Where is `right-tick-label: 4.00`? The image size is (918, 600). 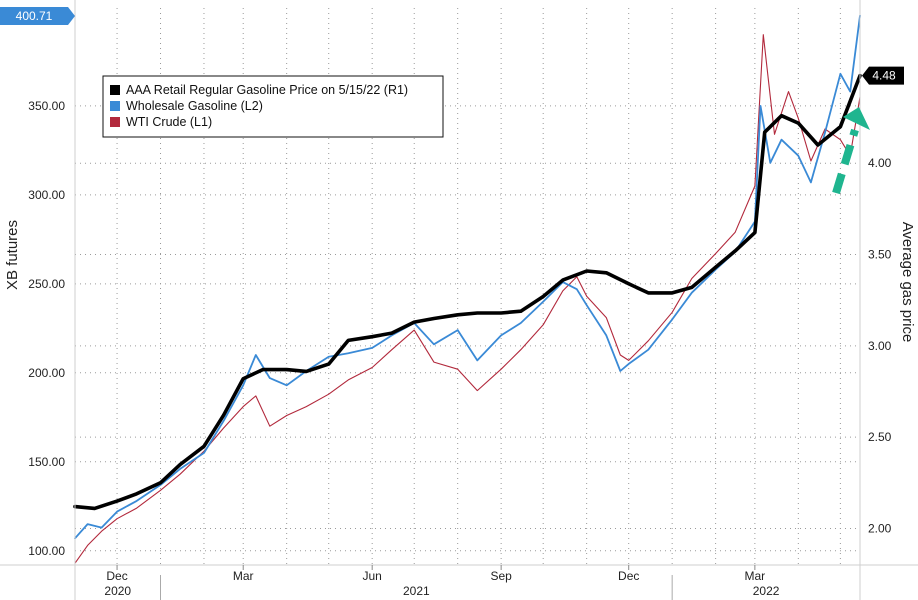
right-tick-label: 4.00 is located at coordinates (880, 163).